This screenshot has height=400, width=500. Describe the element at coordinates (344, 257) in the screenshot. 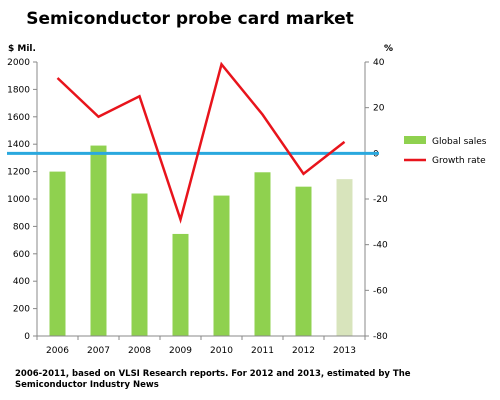

I see `sales-bar-2013` at that location.